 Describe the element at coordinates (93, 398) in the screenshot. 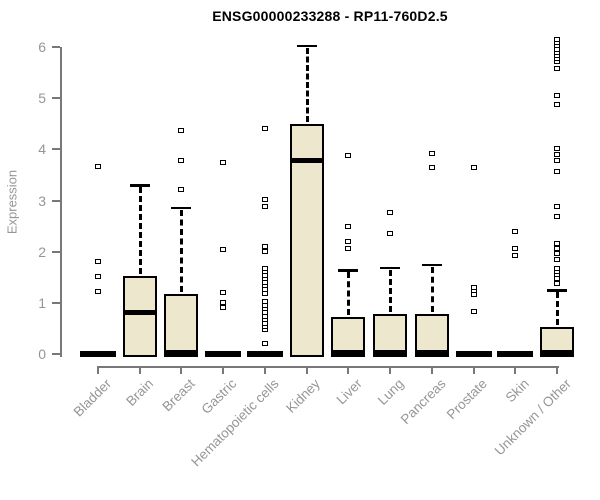

I see `x-category-label-text: Bladder` at that location.